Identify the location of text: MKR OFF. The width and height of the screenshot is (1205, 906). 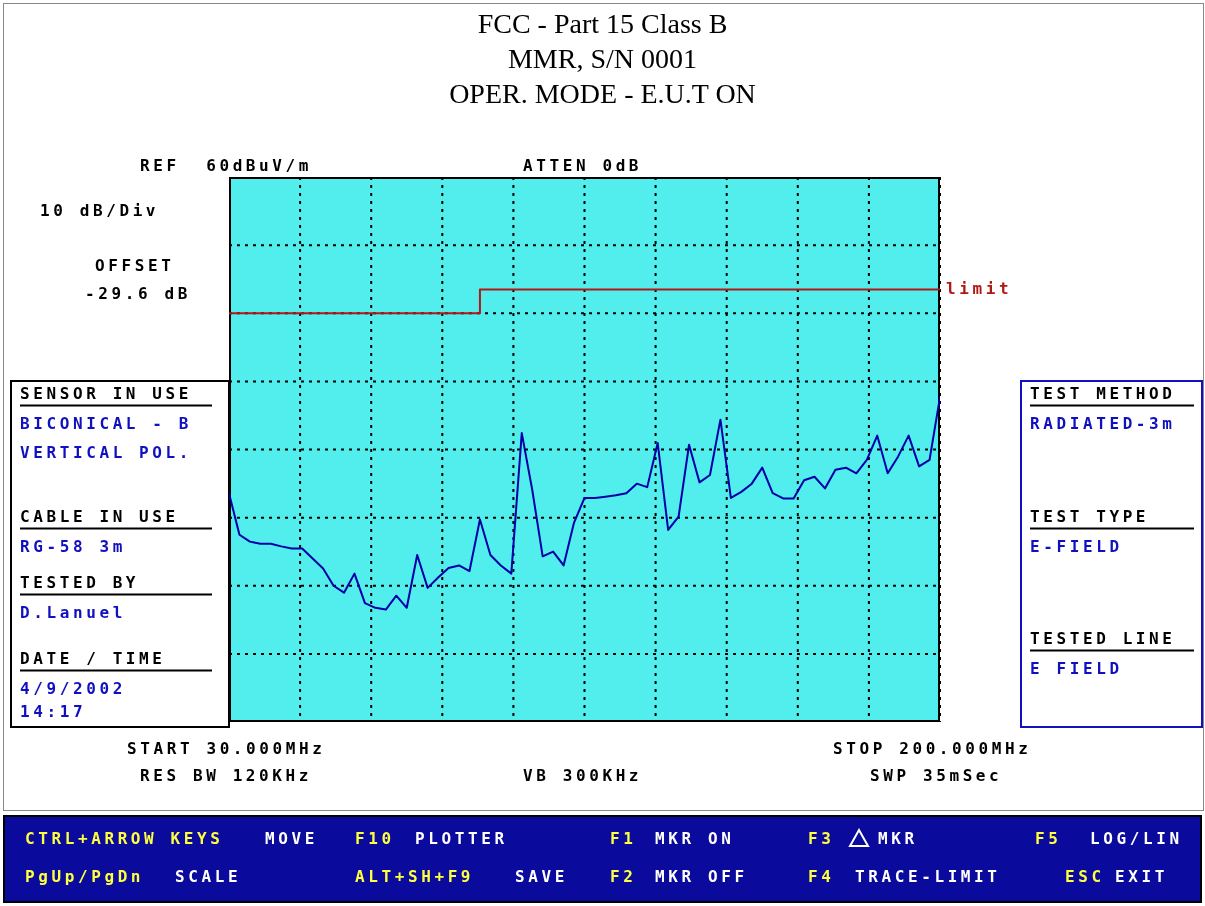
(701, 876).